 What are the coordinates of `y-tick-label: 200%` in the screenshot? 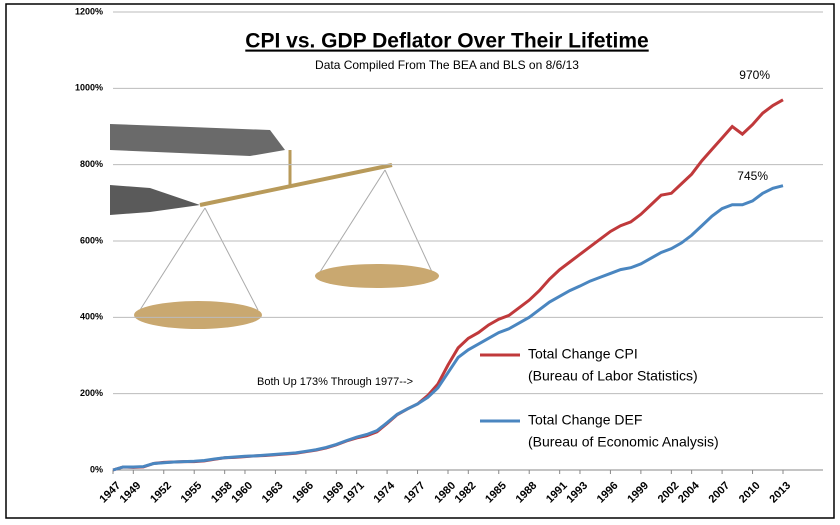 It's located at (91, 393).